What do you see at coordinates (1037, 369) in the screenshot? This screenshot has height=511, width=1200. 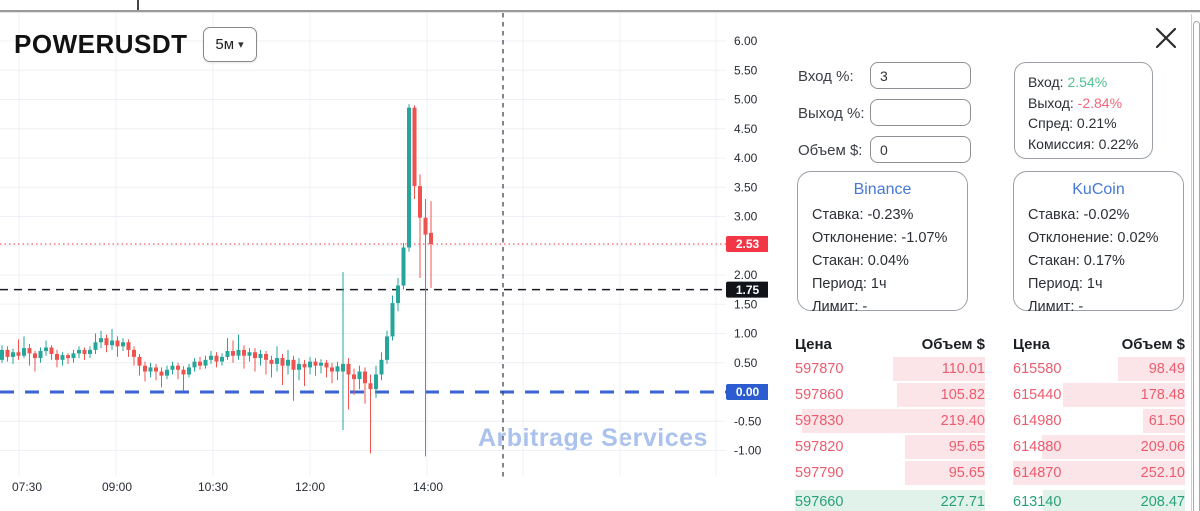 I see `orderbook-price: 615580` at bounding box center [1037, 369].